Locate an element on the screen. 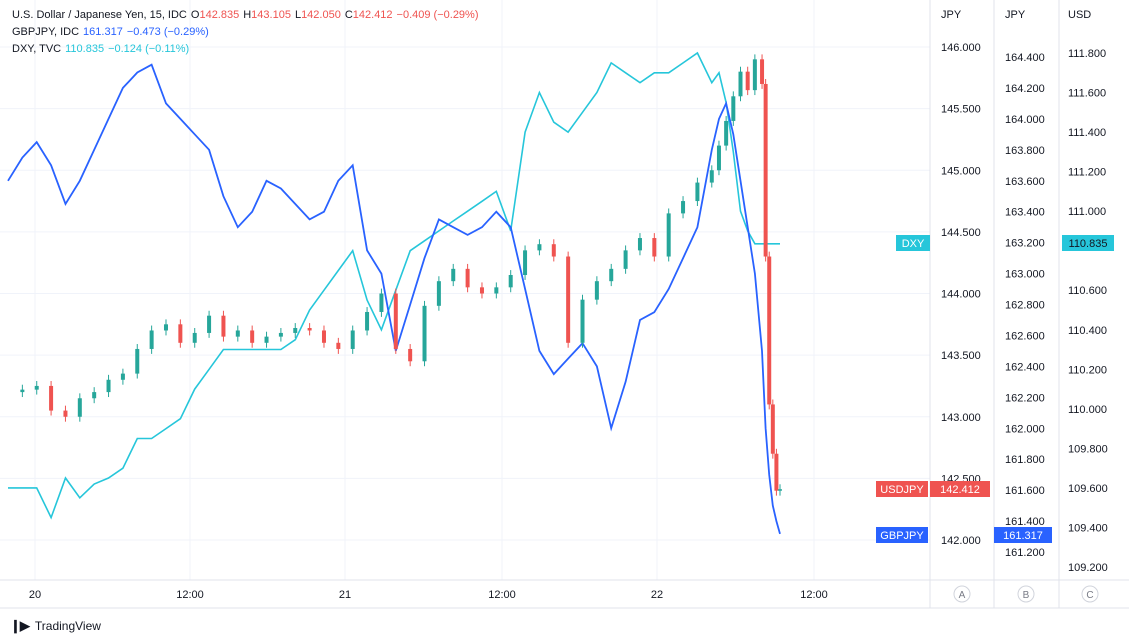 This screenshot has height=640, width=1129. tradingview-logo-icon: ❙▶ is located at coordinates (20, 625).